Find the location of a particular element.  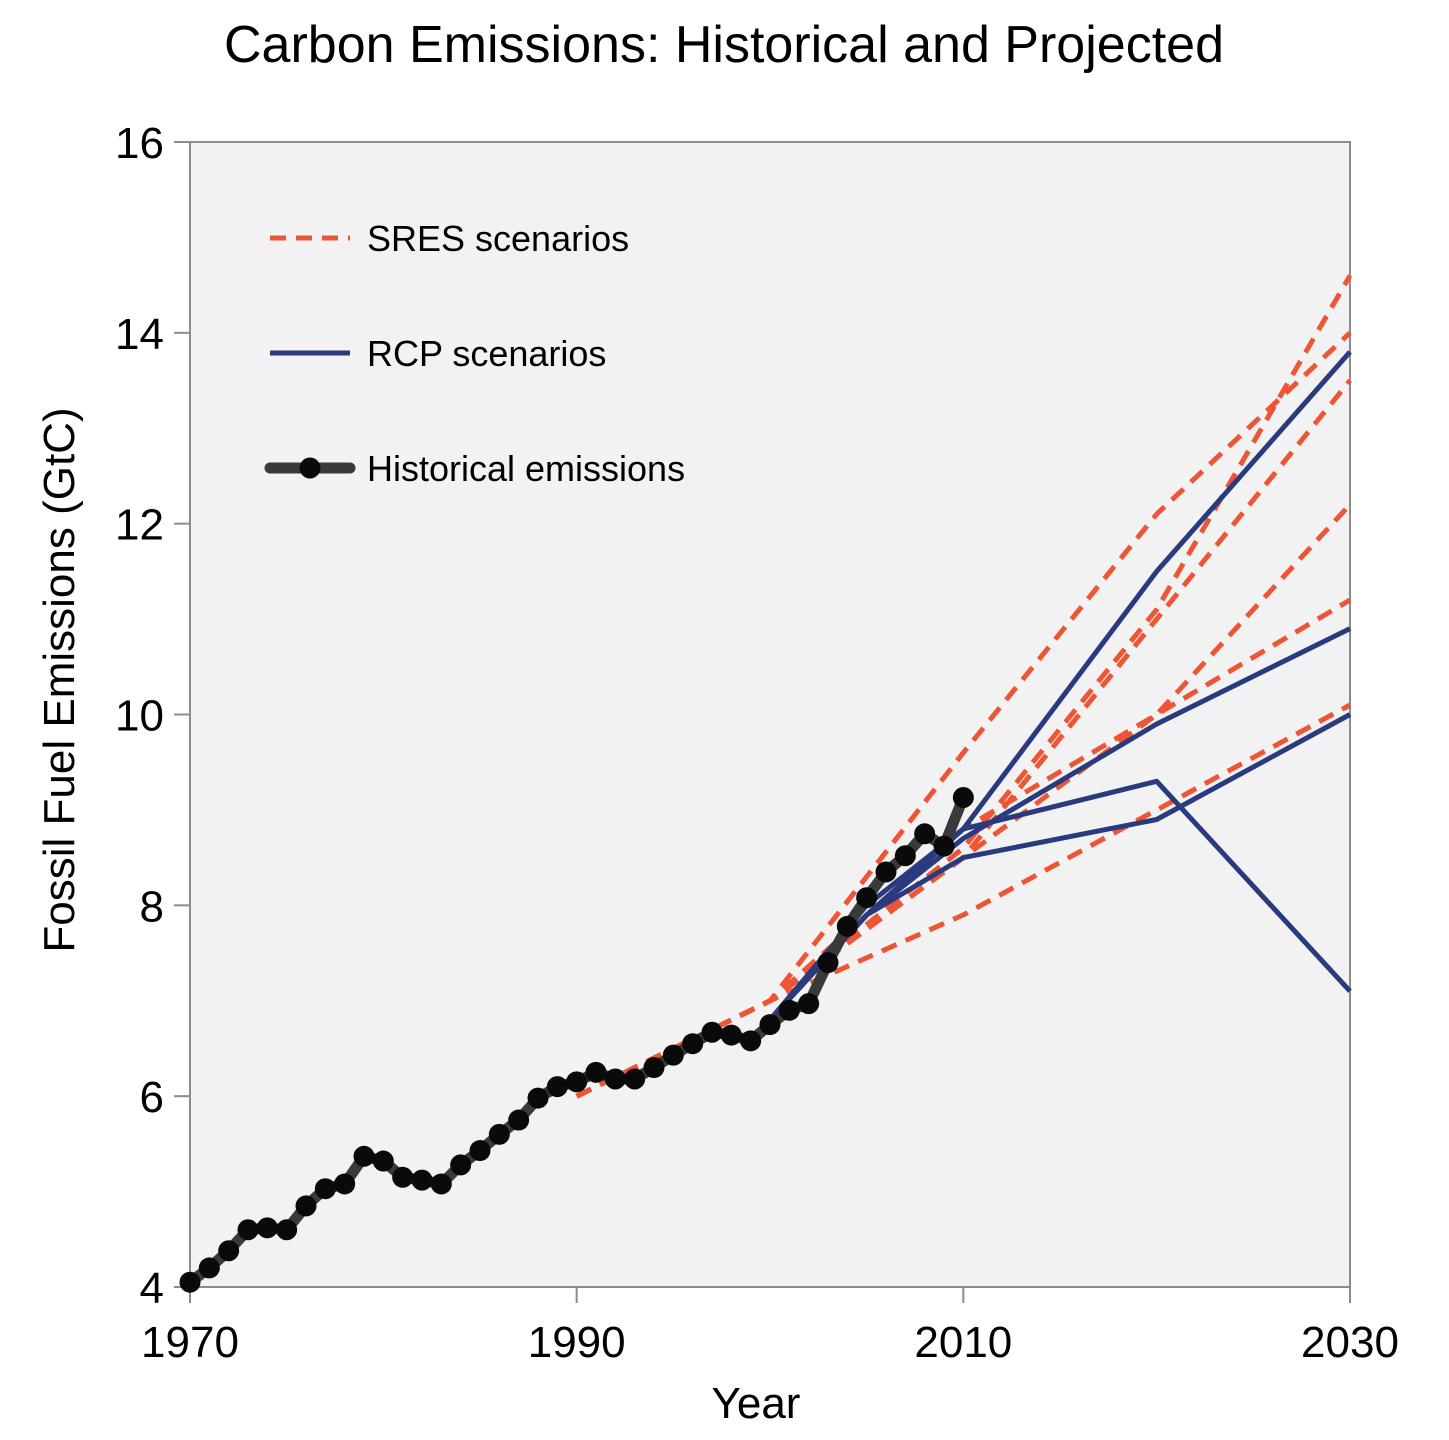

y-axis: 4 6 8 10 12 14 16 is located at coordinates (153, 716).